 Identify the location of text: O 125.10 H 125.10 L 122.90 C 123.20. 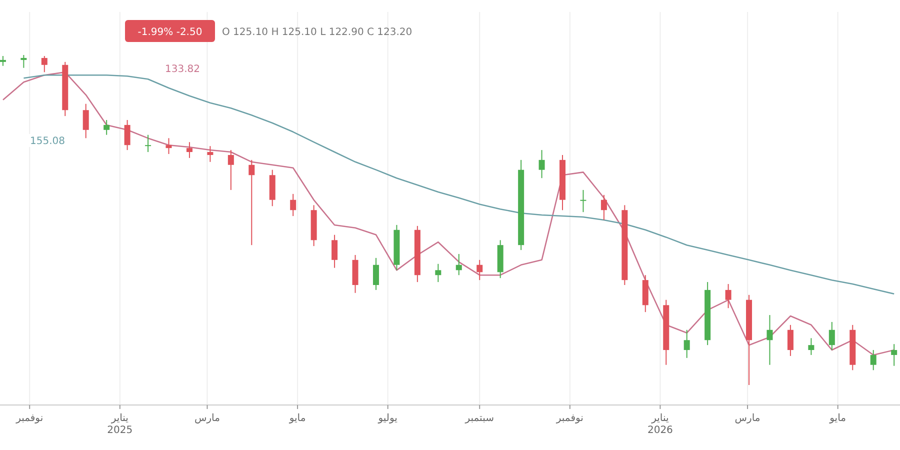
(317, 32).